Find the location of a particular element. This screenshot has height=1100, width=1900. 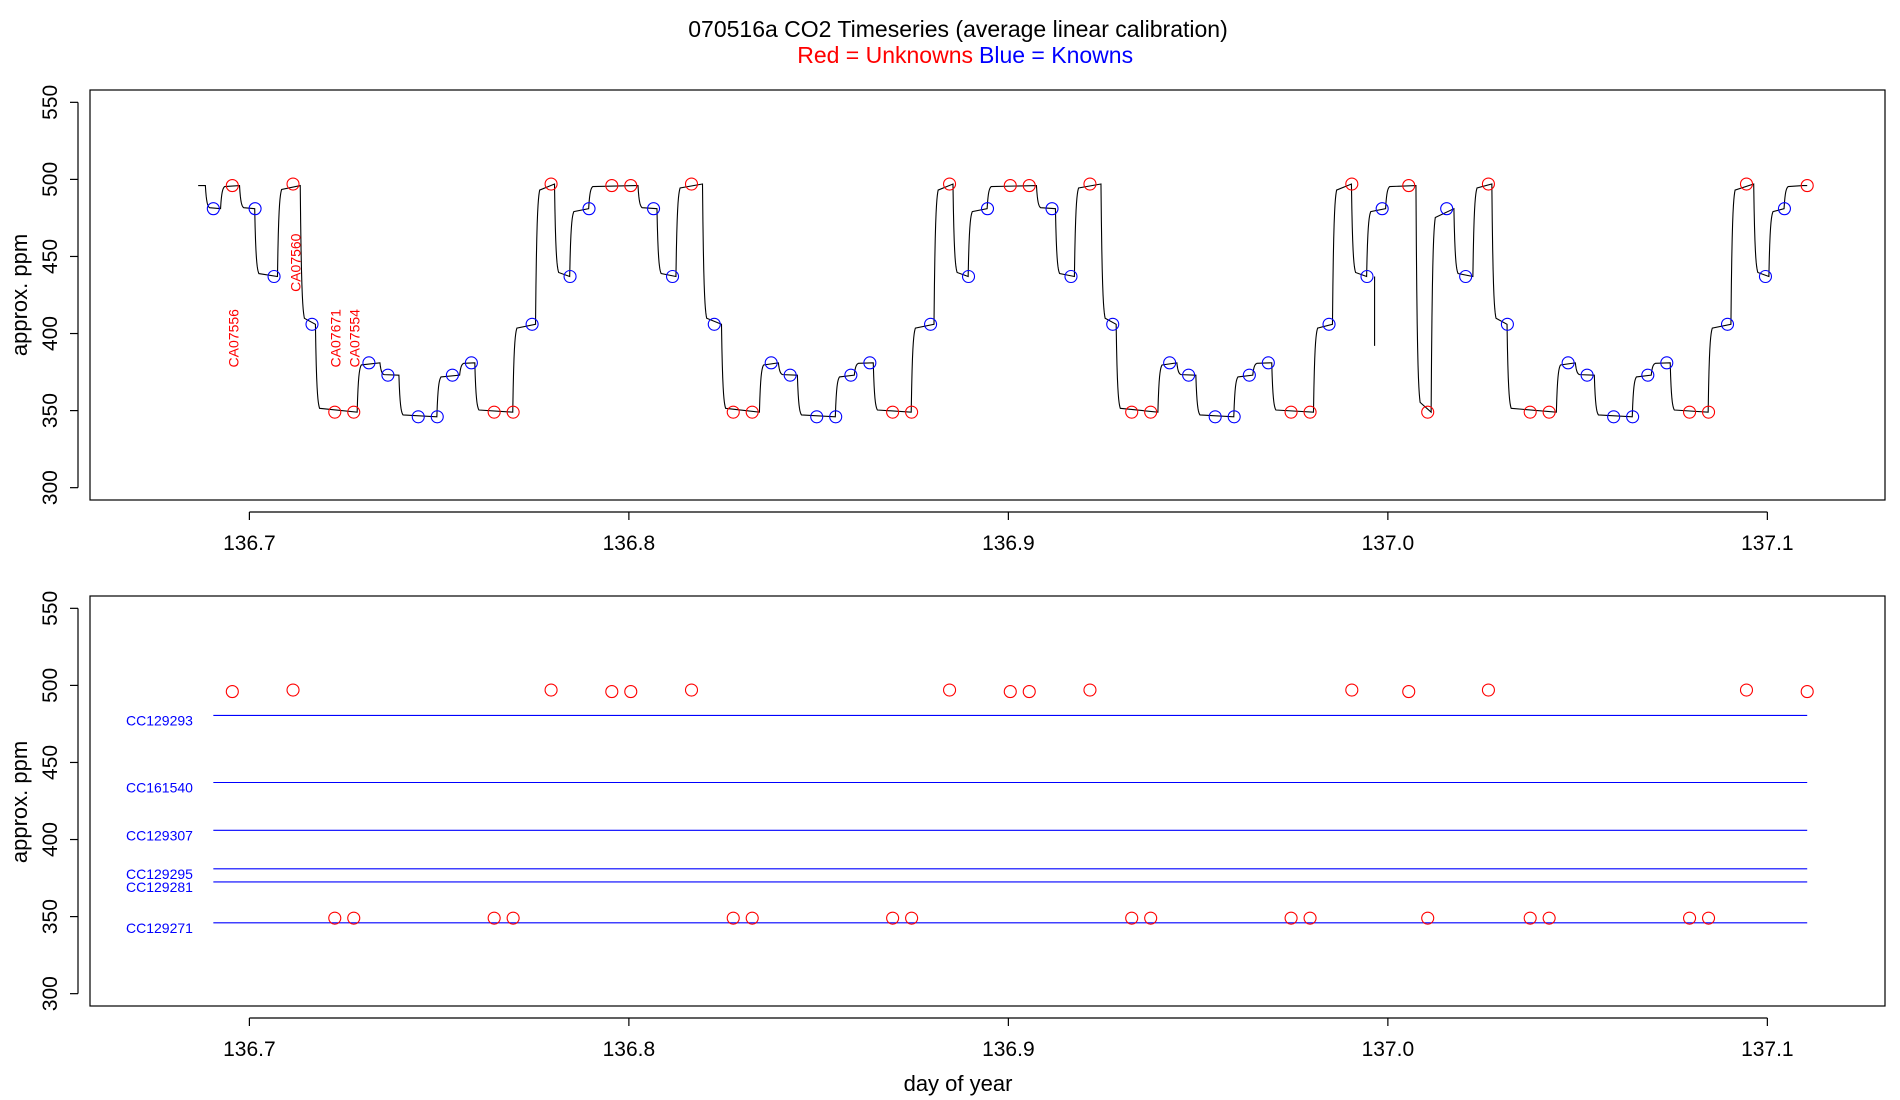

standard-label-cc129307: CC129307 is located at coordinates (159, 835).